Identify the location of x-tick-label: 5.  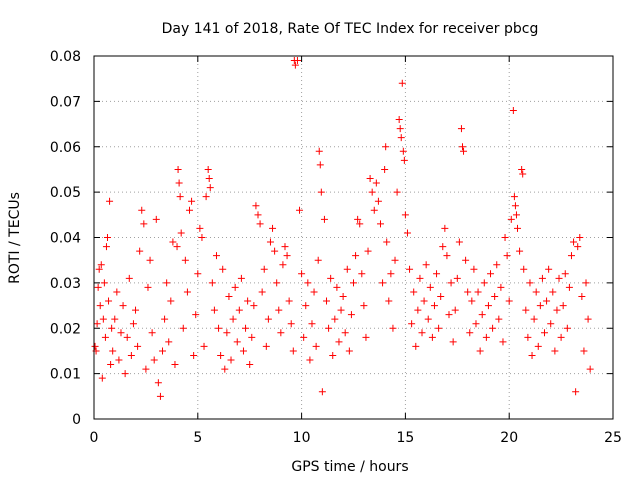
(197, 438).